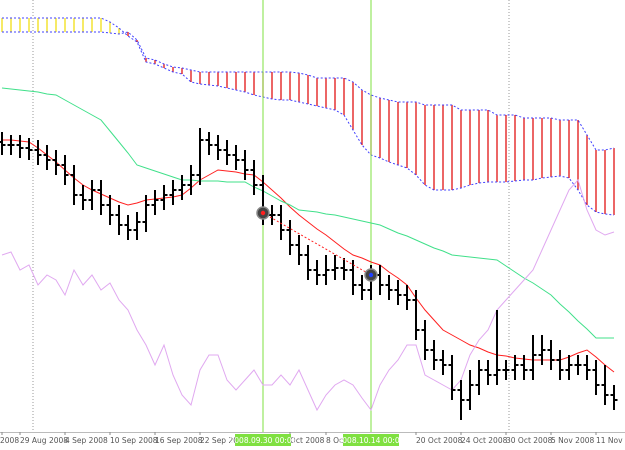  What do you see at coordinates (44, 440) in the screenshot?
I see `x-tick-label: 29 Aug 2008` at bounding box center [44, 440].